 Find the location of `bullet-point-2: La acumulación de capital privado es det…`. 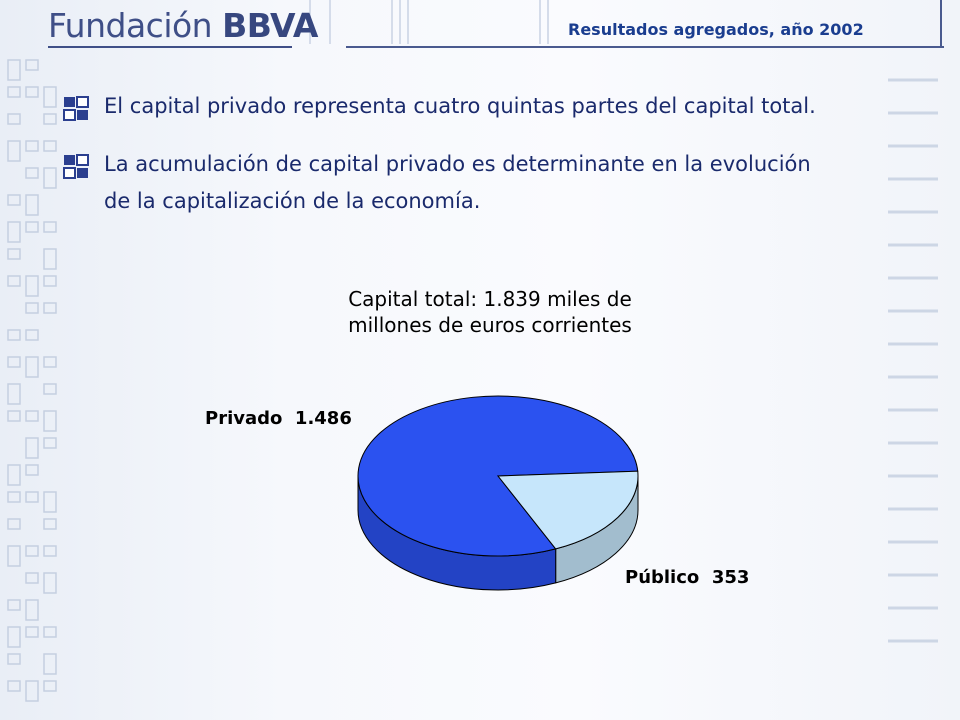

bullet-point-2: La acumulación de capital privado es det… is located at coordinates (457, 183).